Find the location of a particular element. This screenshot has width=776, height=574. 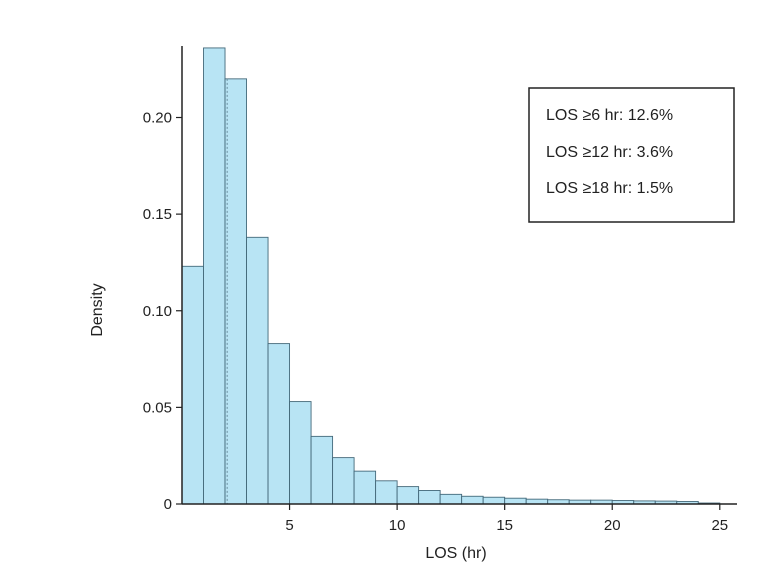

x-tick-label: 25 is located at coordinates (719, 525).